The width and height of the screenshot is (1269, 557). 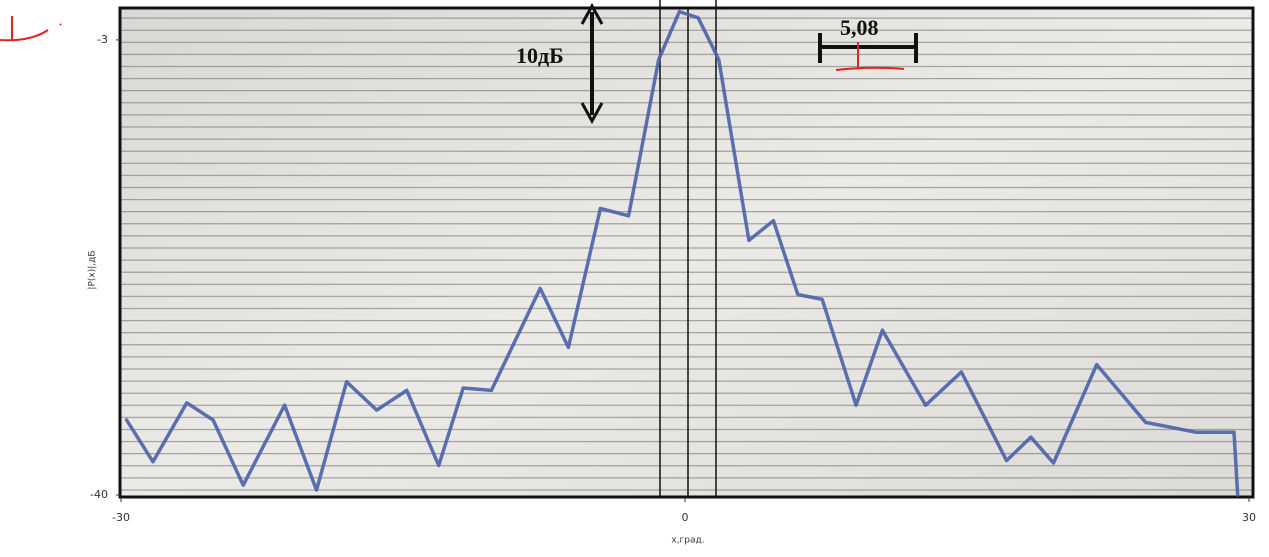 What do you see at coordinates (121, 517) in the screenshot?
I see `x-tick-label: -30` at bounding box center [121, 517].